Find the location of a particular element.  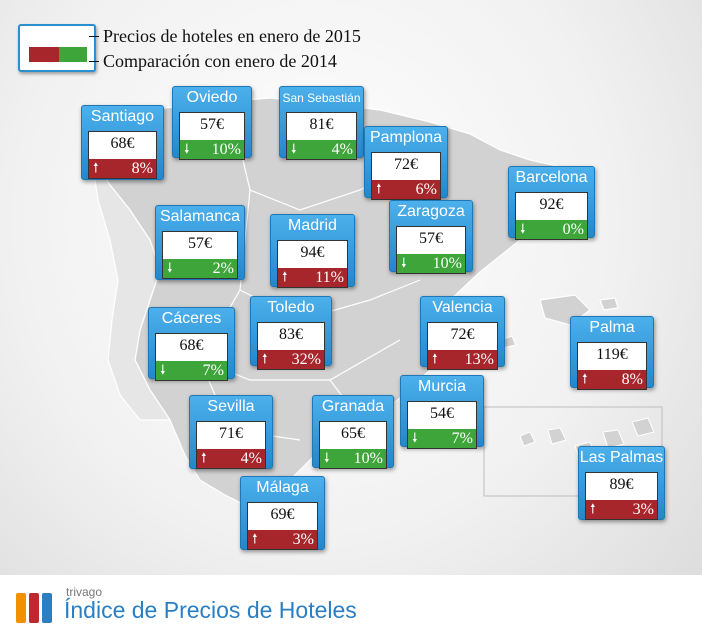

legend-green-swatch is located at coordinates (73, 54).